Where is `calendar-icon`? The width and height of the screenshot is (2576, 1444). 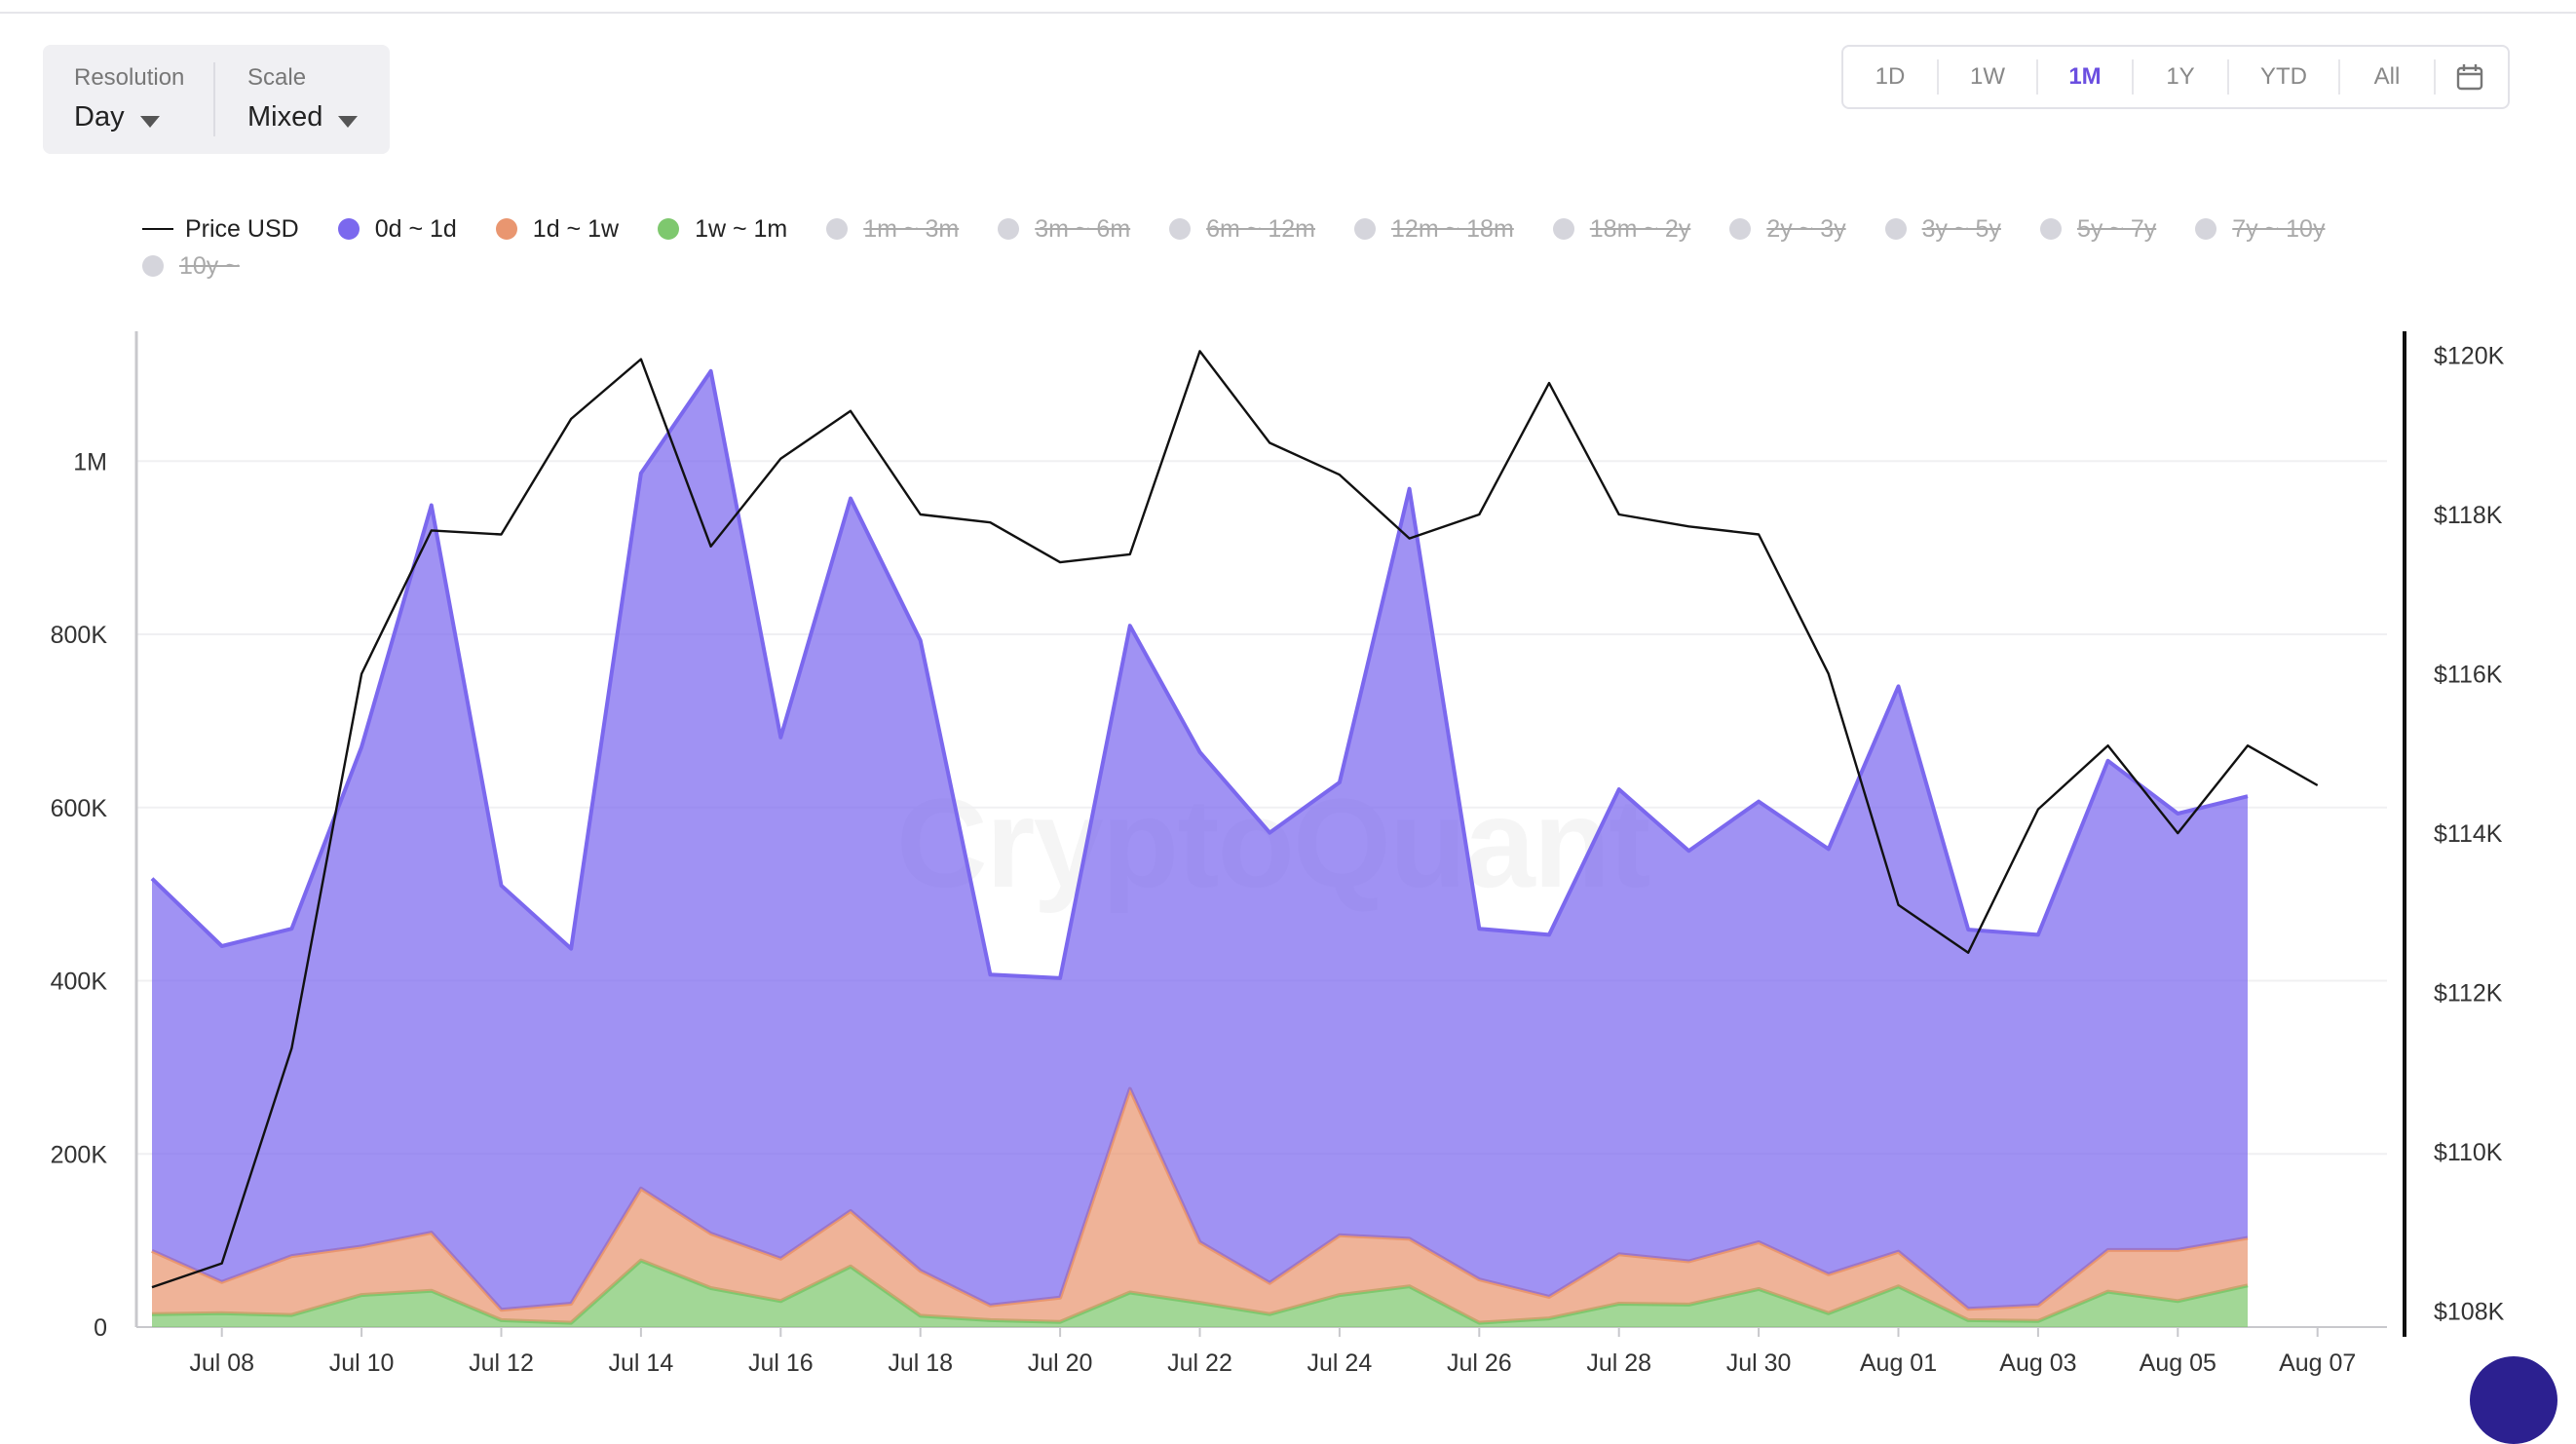 calendar-icon is located at coordinates (2470, 77).